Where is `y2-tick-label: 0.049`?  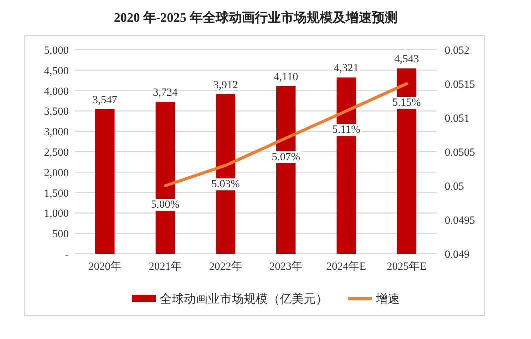 y2-tick-label: 0.049 is located at coordinates (457, 255).